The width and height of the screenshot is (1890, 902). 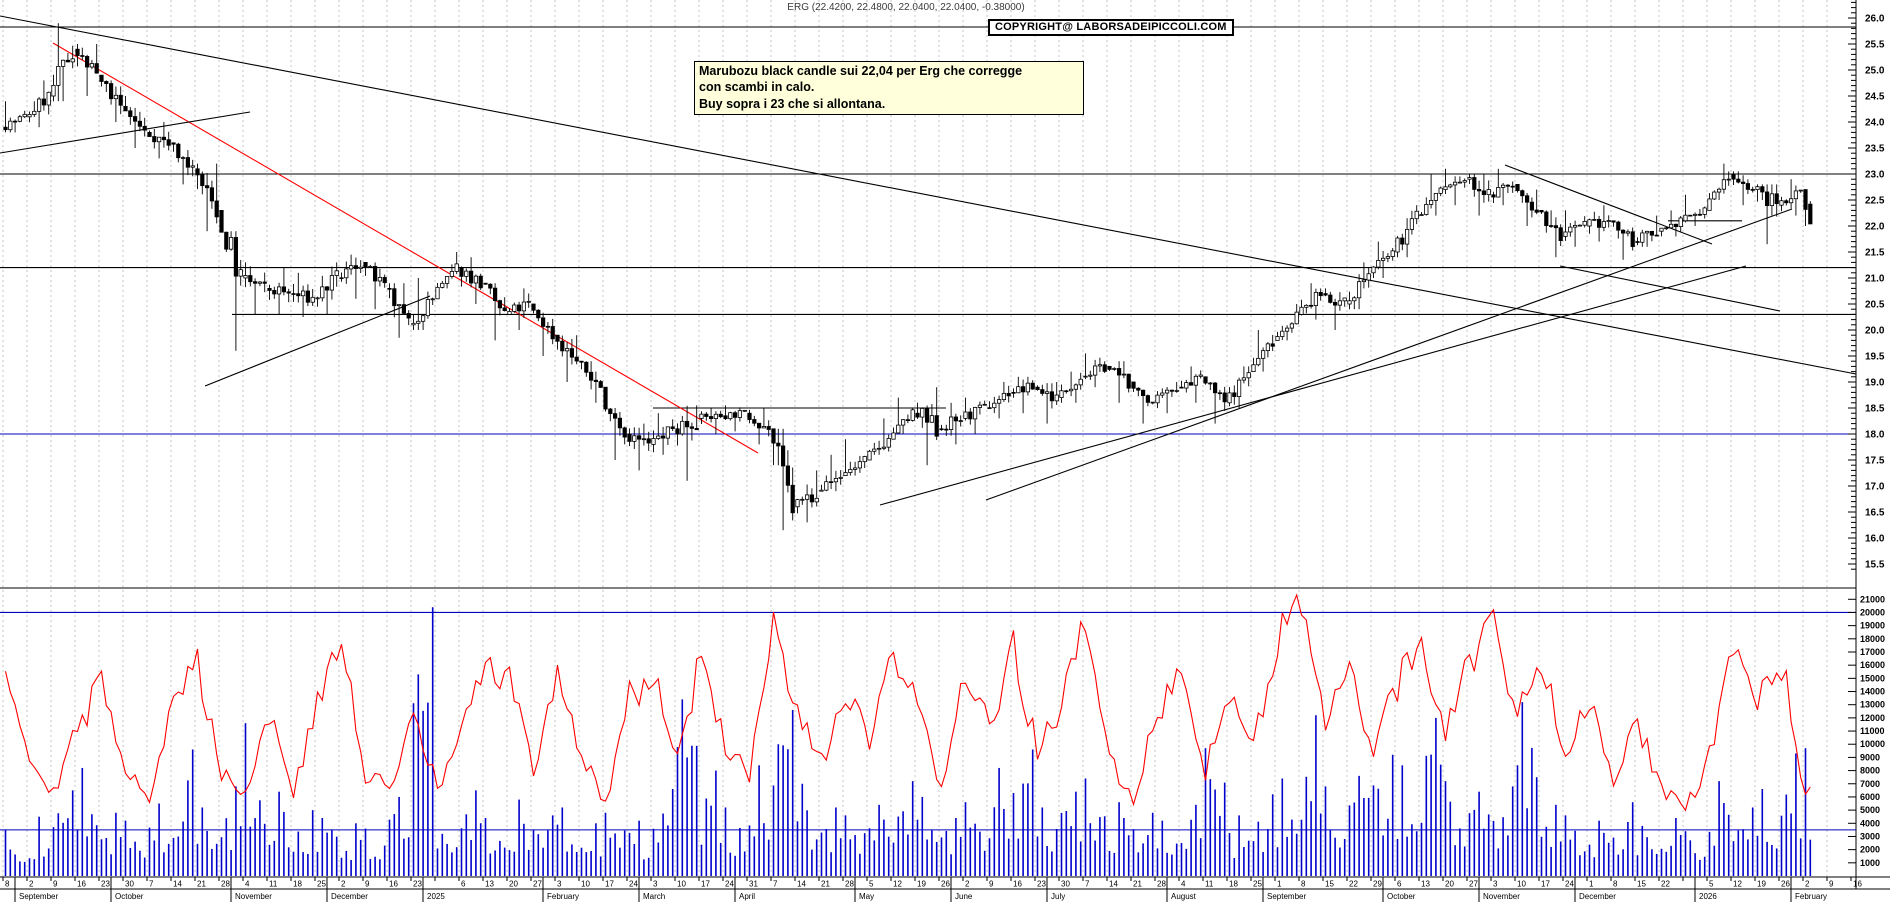 What do you see at coordinates (921, 884) in the screenshot?
I see `date-tick-label: 19` at bounding box center [921, 884].